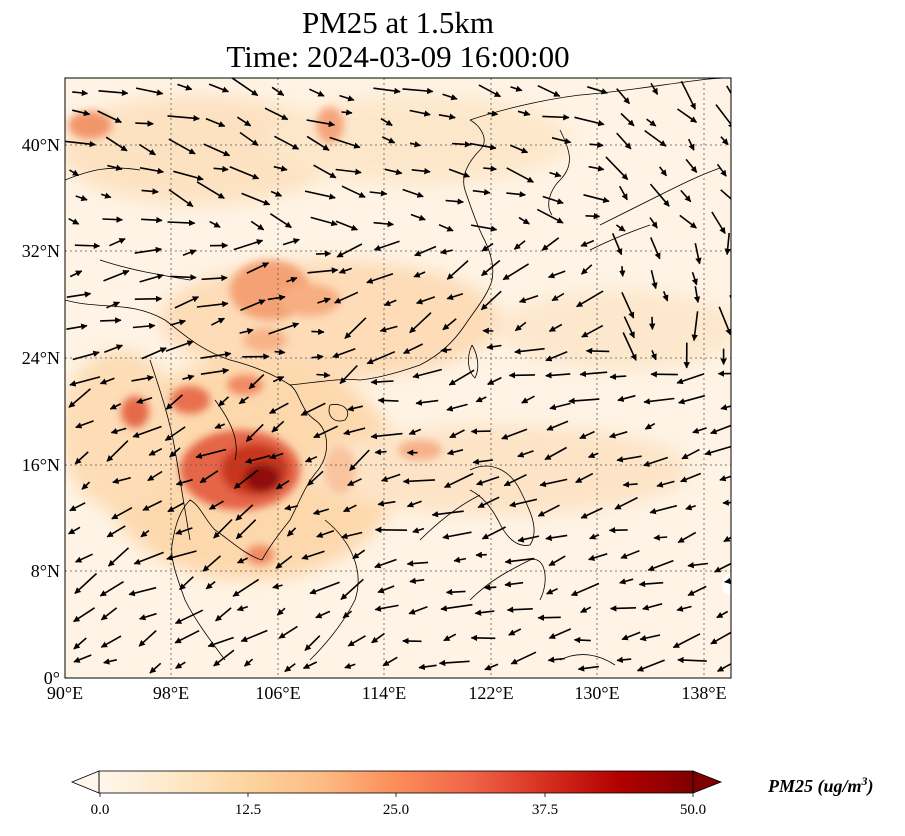 The image size is (905, 836). What do you see at coordinates (41, 465) in the screenshot?
I see `lat-tick: 16°N` at bounding box center [41, 465].